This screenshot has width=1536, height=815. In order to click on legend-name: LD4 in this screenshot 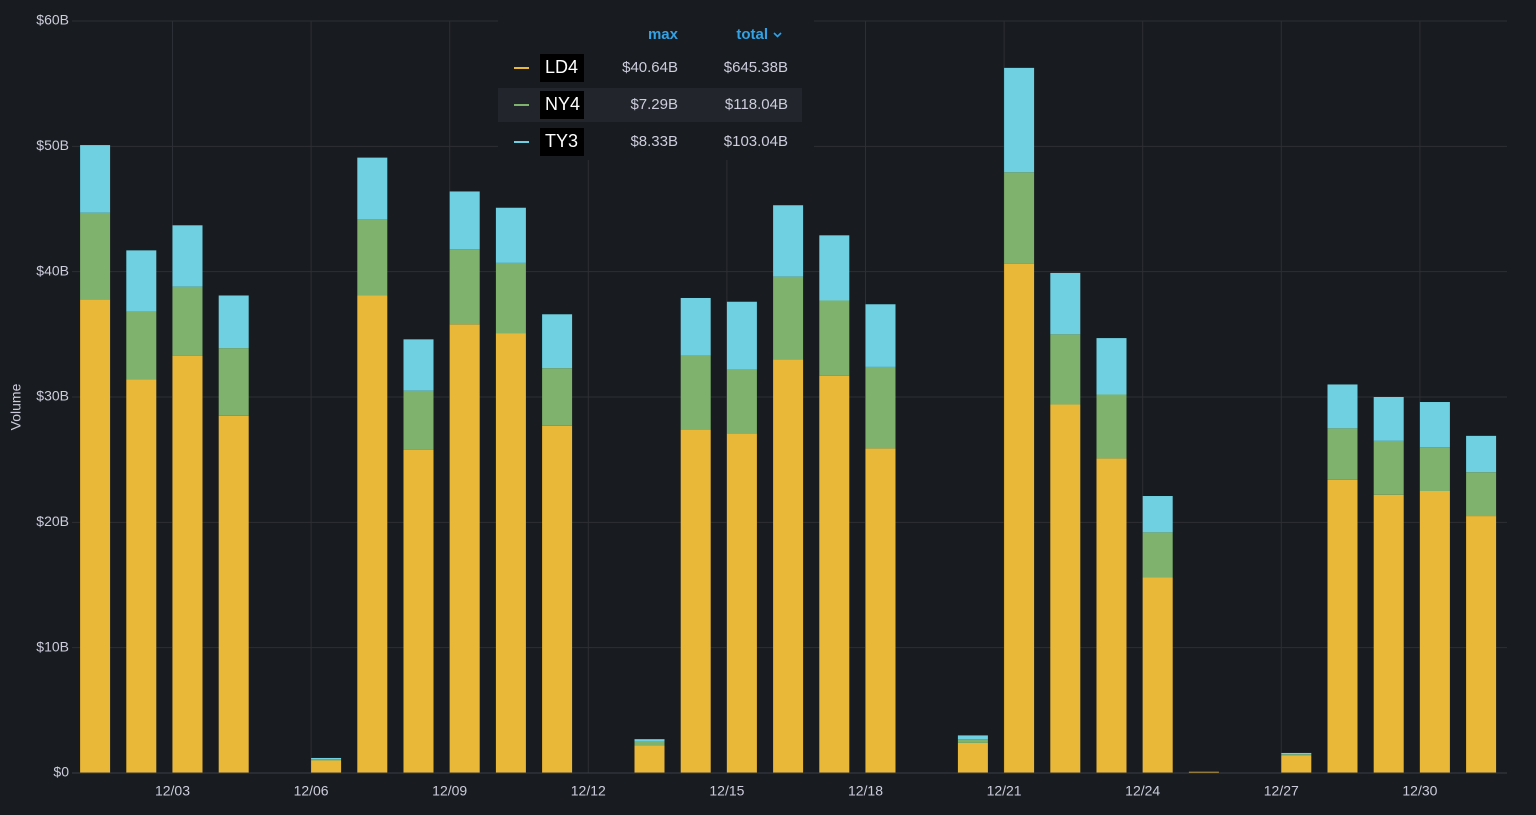, I will do `click(561, 67)`.